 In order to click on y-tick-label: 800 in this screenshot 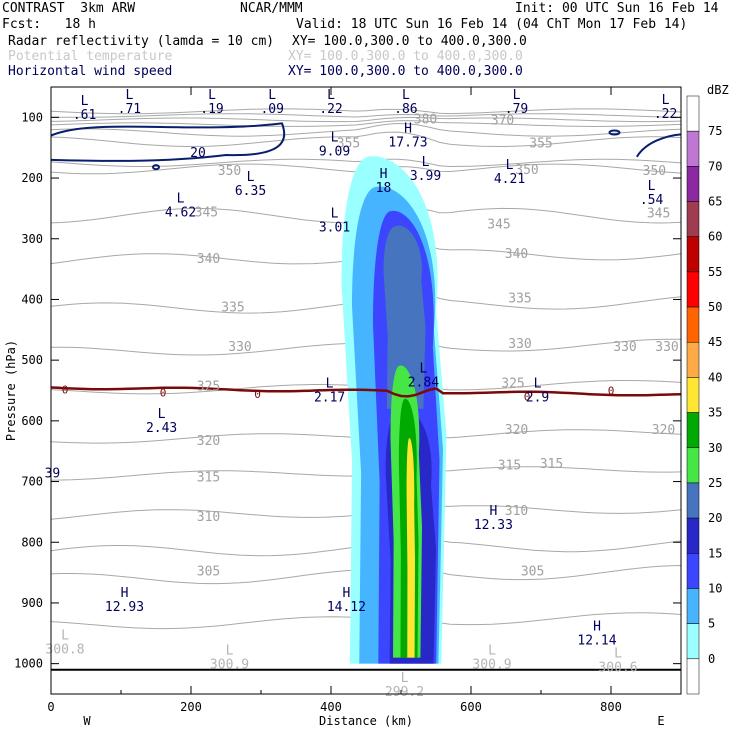, I will do `click(32, 542)`.